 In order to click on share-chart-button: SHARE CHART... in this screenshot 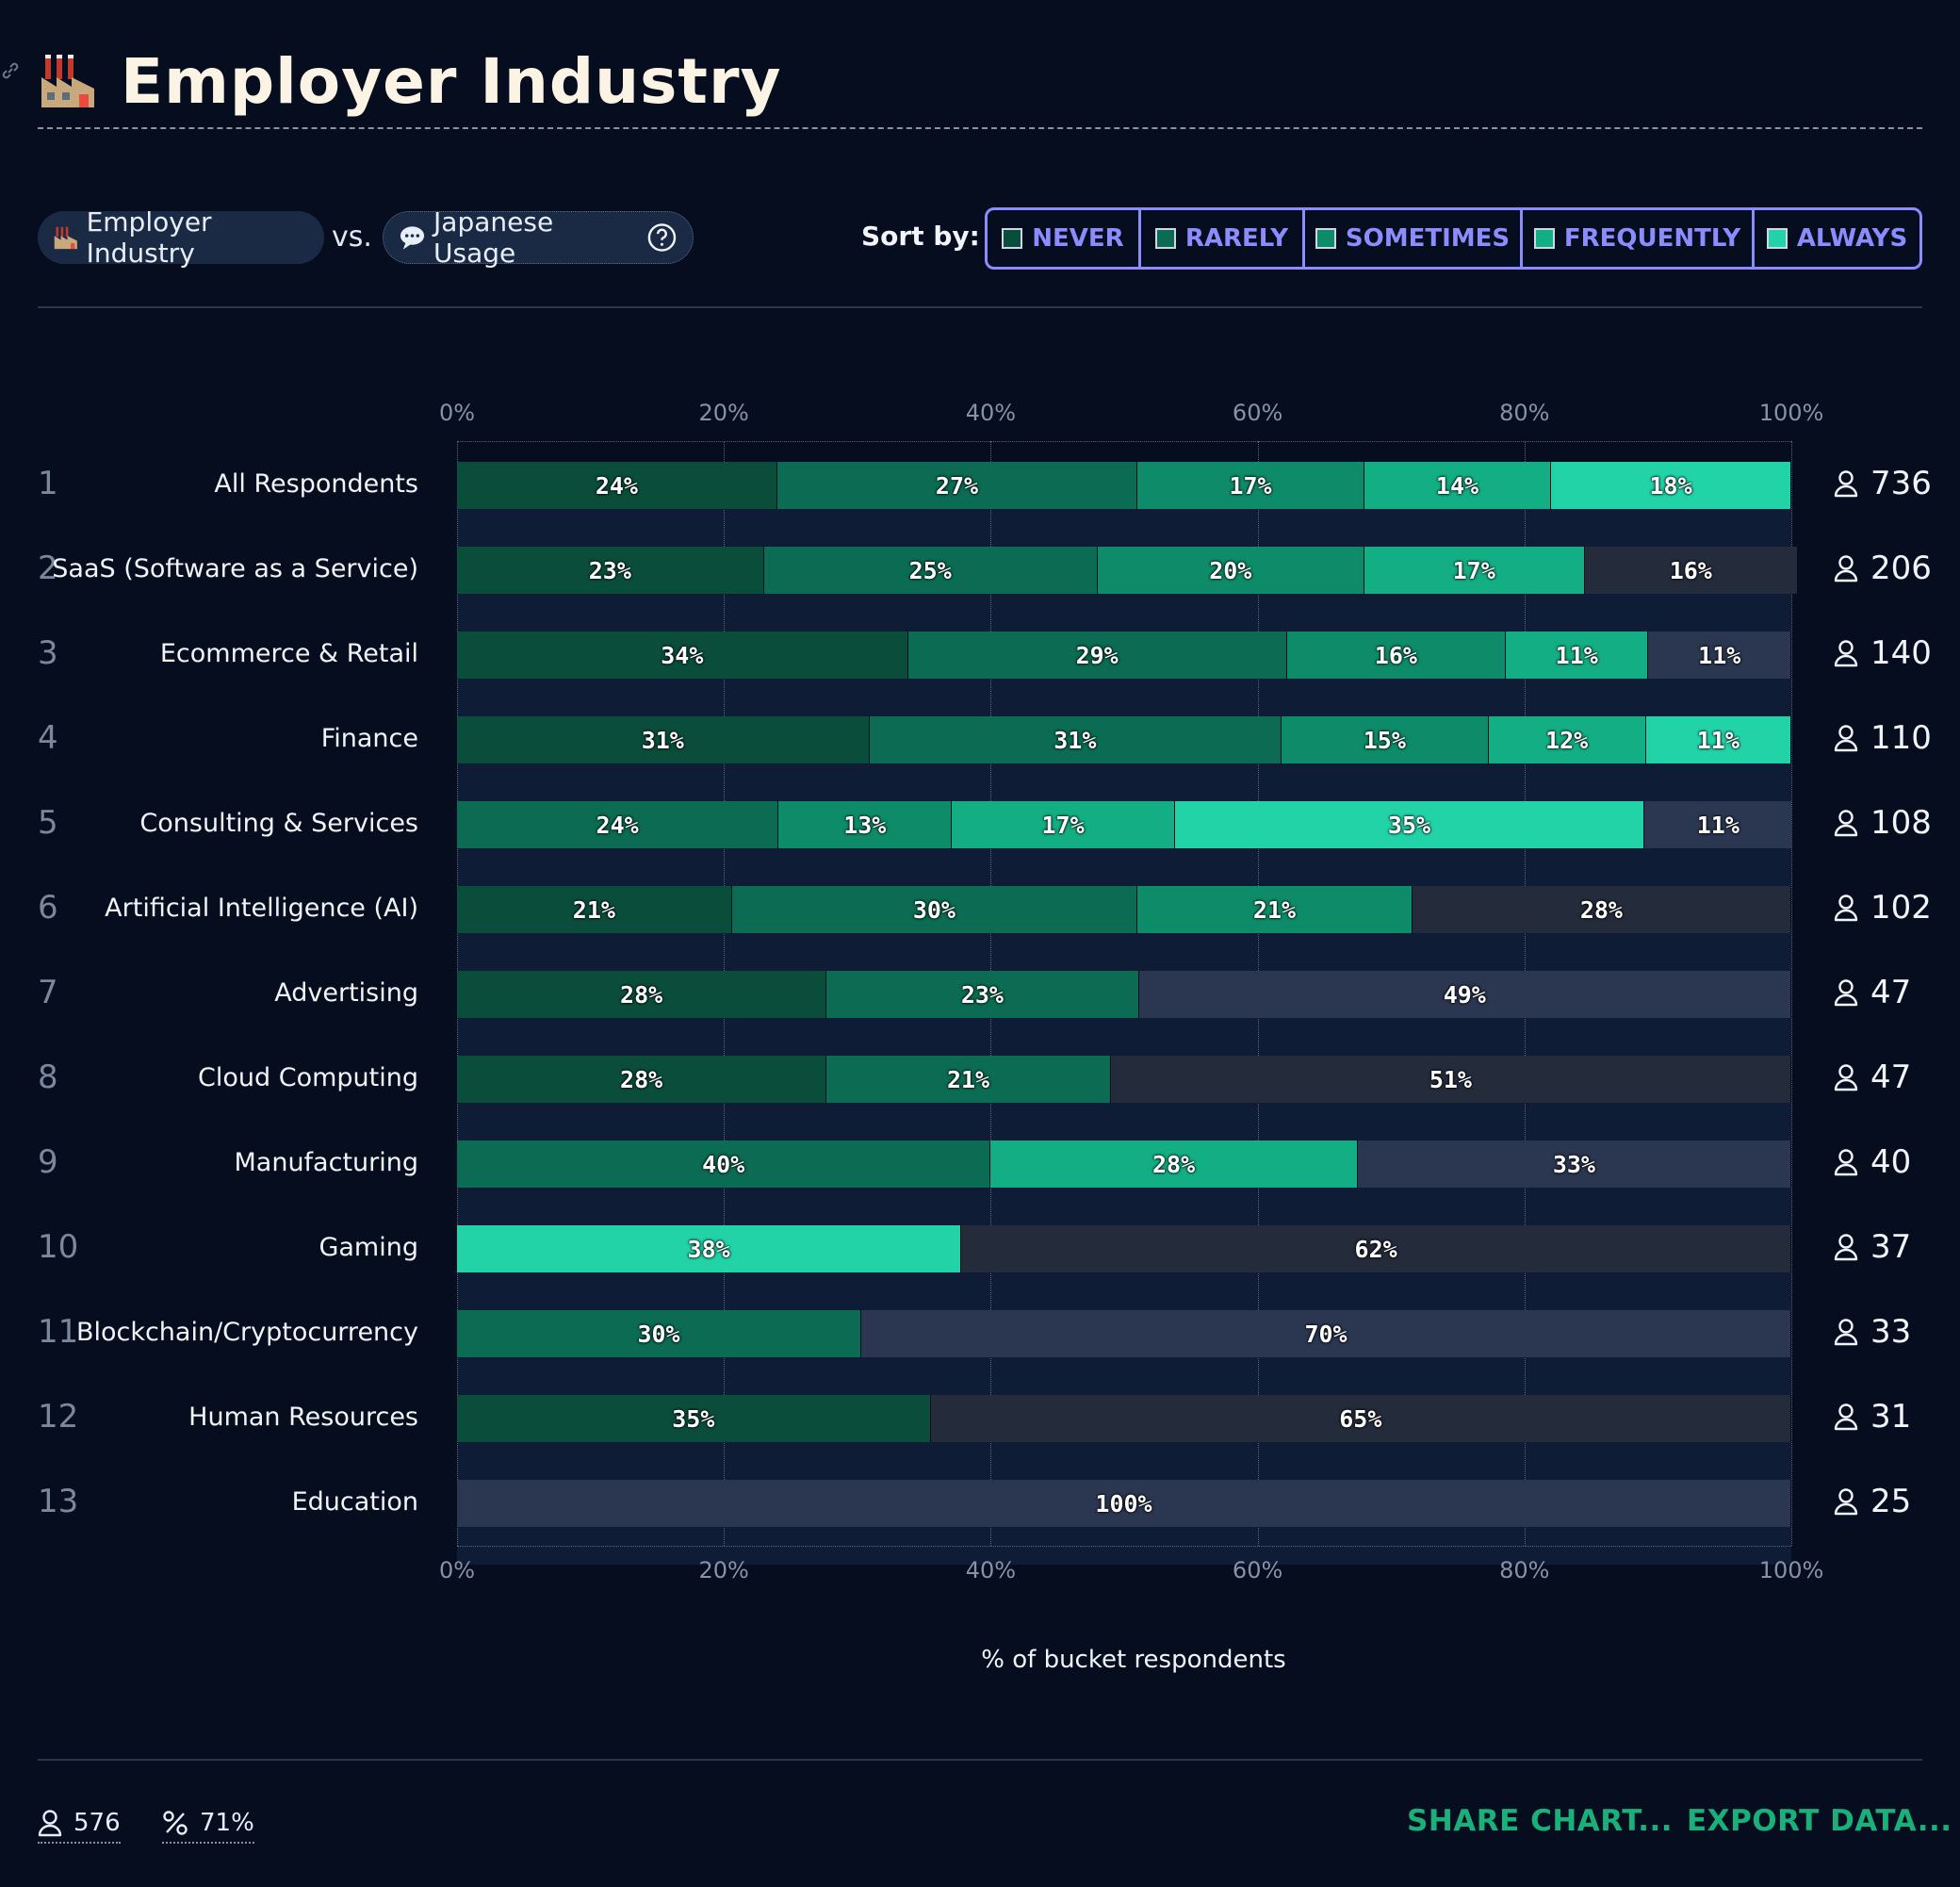, I will do `click(1540, 1821)`.